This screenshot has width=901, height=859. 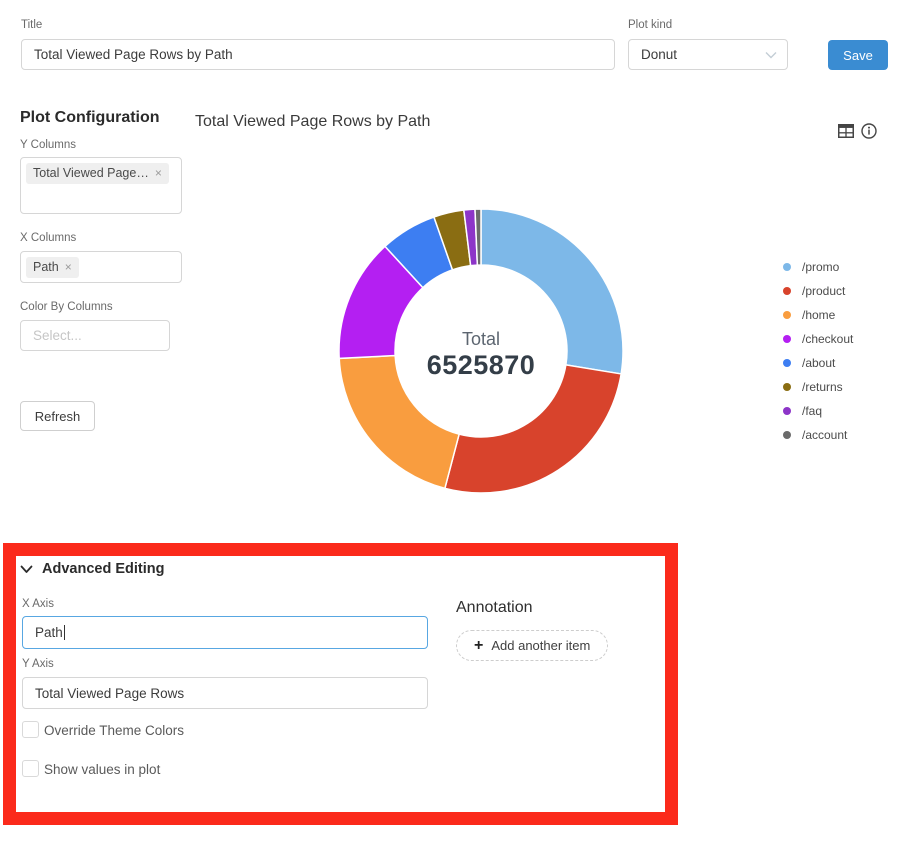 I want to click on legend-label: /about, so click(x=819, y=363).